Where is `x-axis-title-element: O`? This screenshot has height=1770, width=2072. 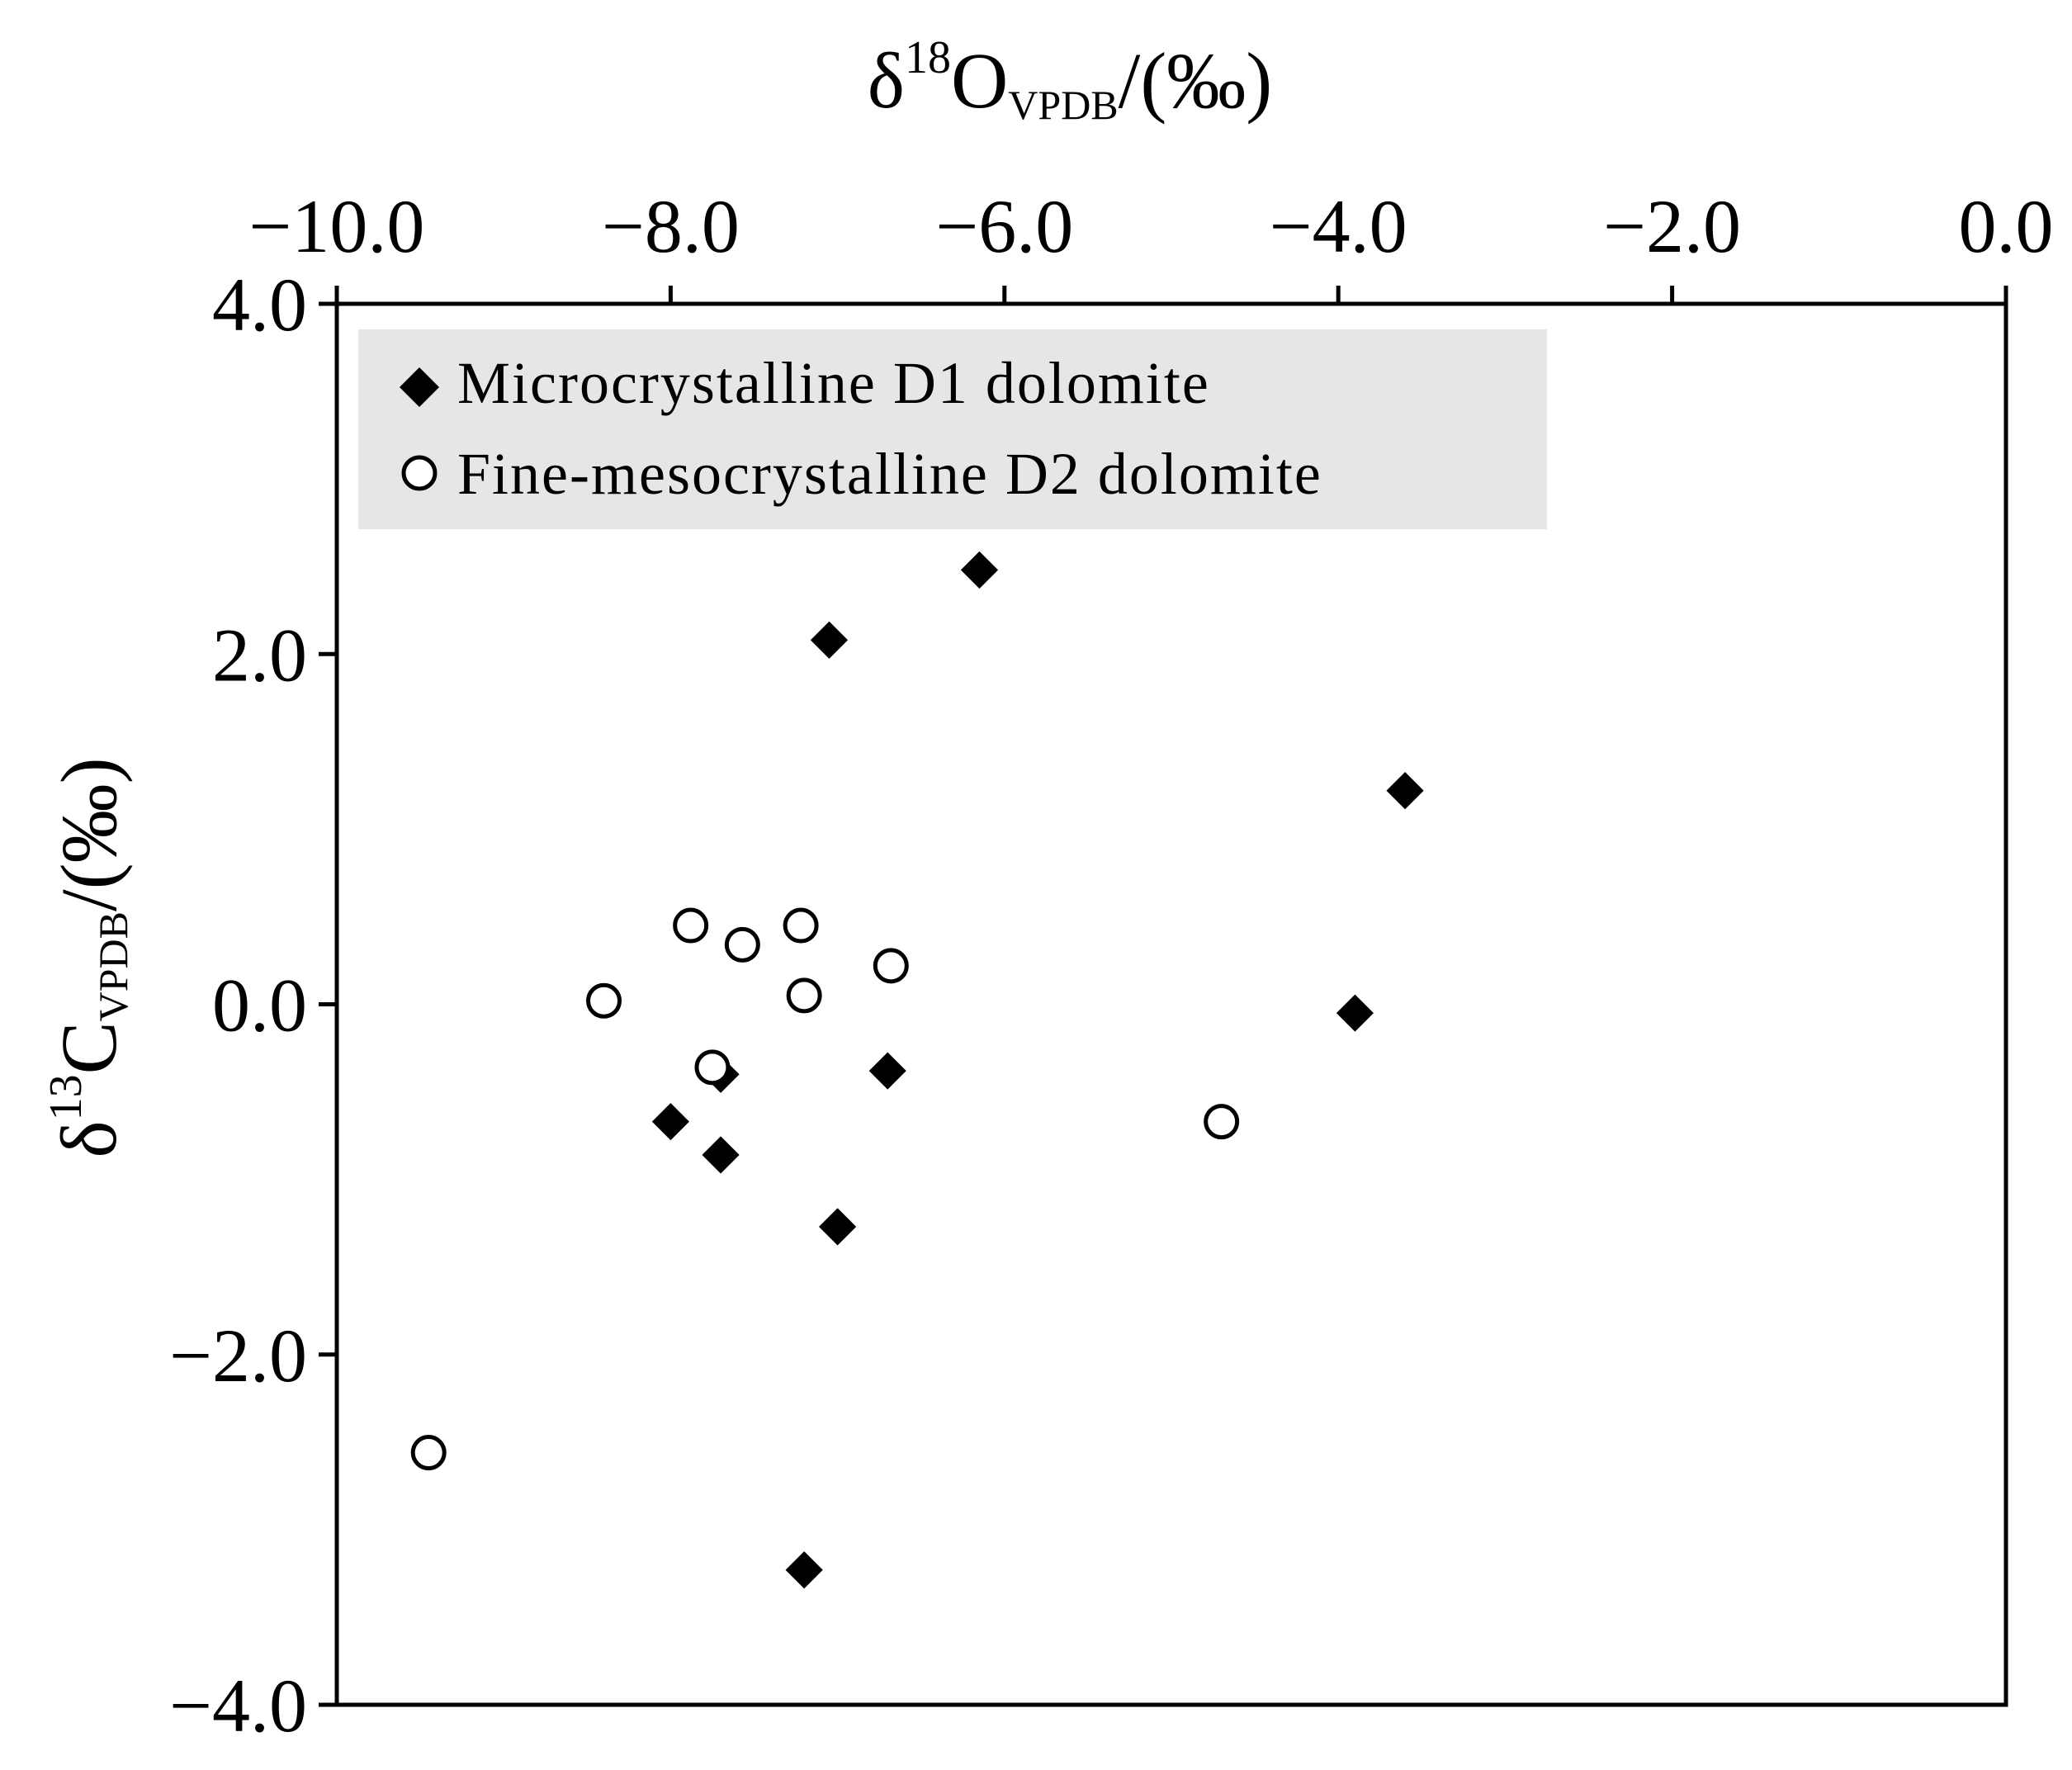
x-axis-title-element: O is located at coordinates (979, 80).